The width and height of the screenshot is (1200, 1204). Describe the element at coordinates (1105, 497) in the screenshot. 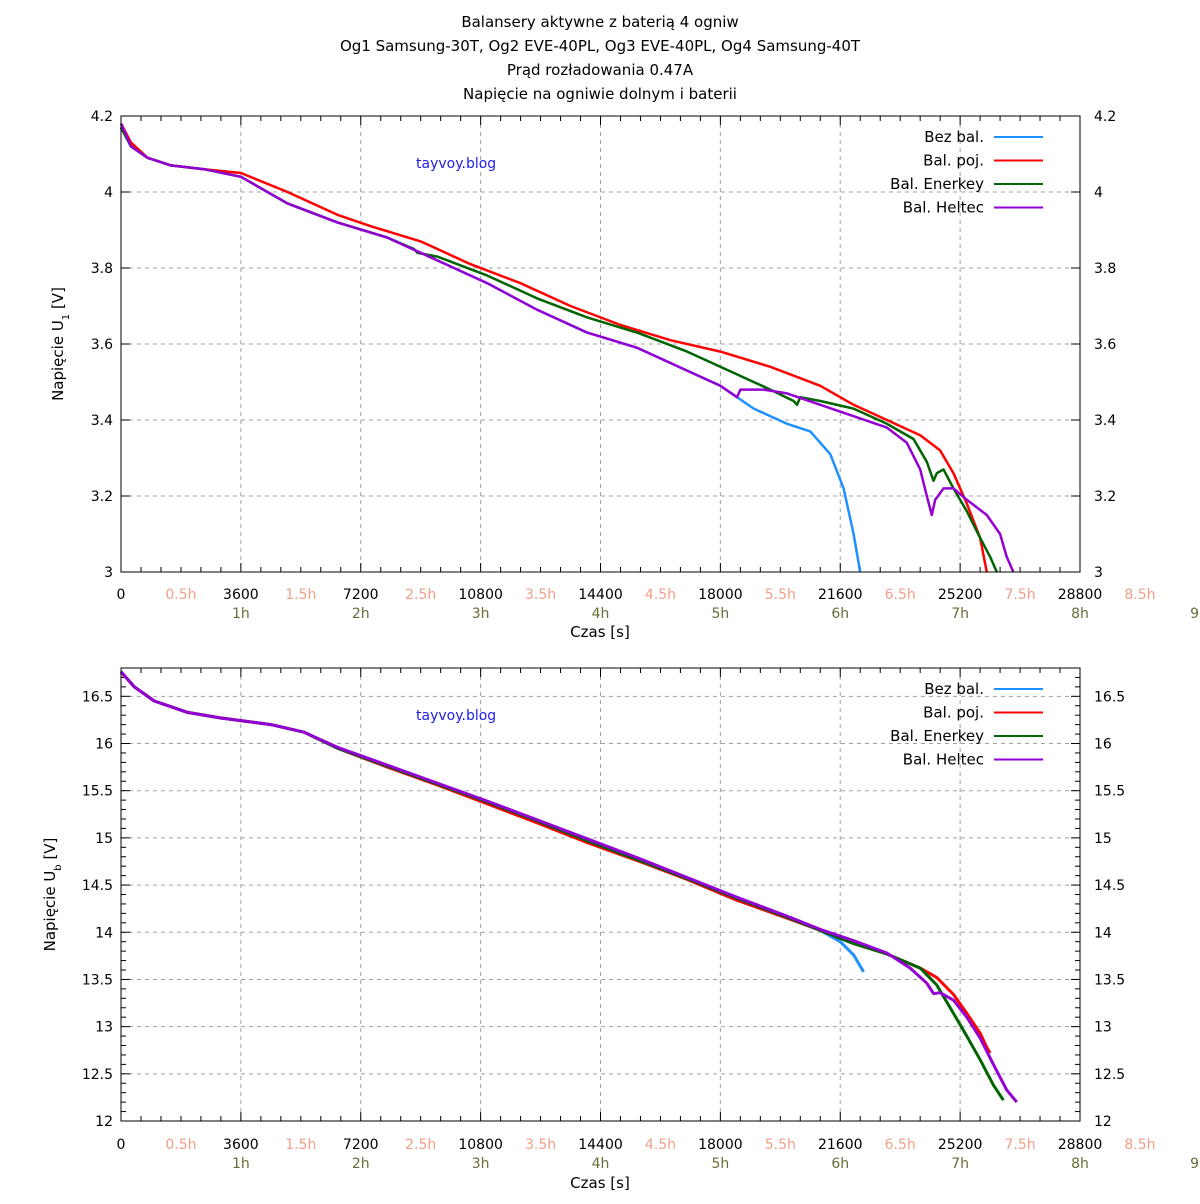

I see `y2-tick-label: 3.2` at that location.